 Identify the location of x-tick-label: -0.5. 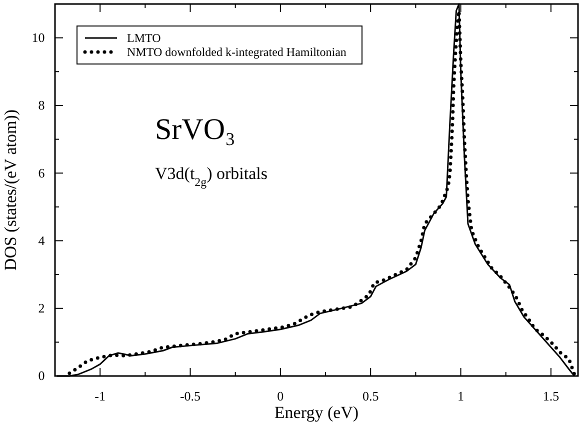
(190, 396).